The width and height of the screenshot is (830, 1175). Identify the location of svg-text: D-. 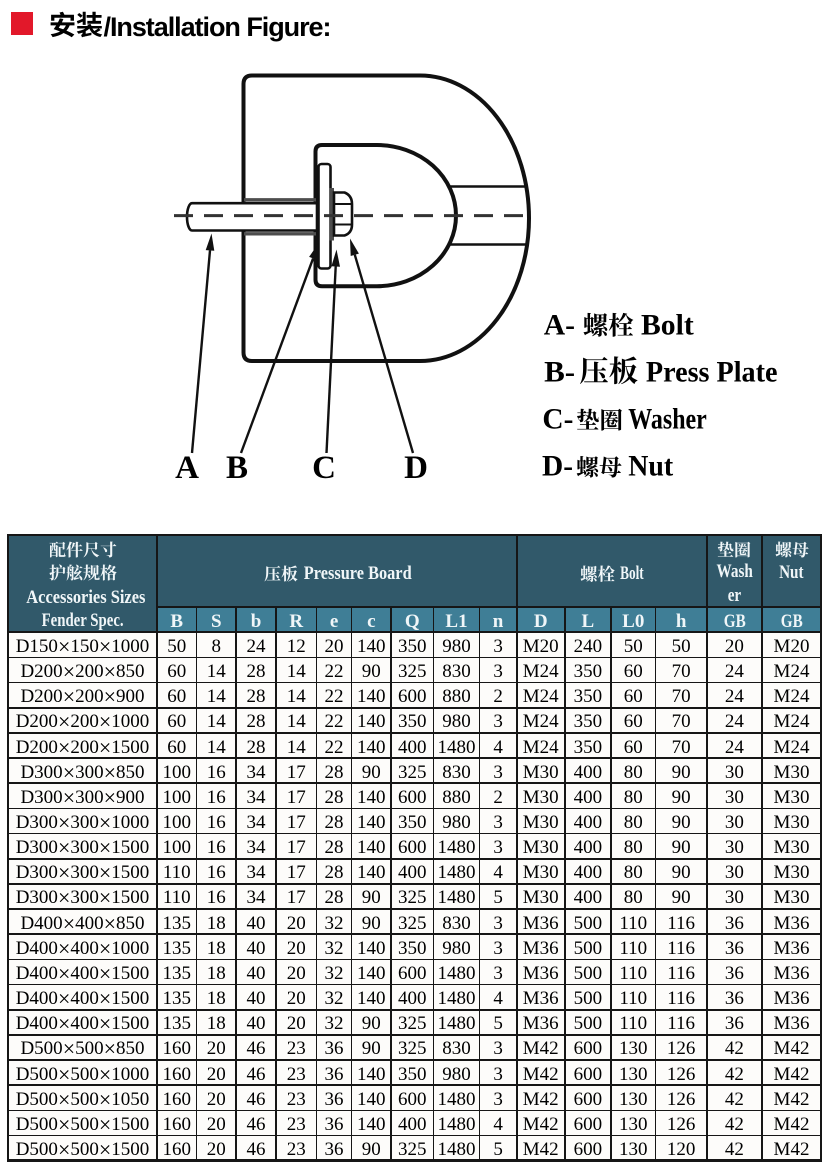
(557, 466).